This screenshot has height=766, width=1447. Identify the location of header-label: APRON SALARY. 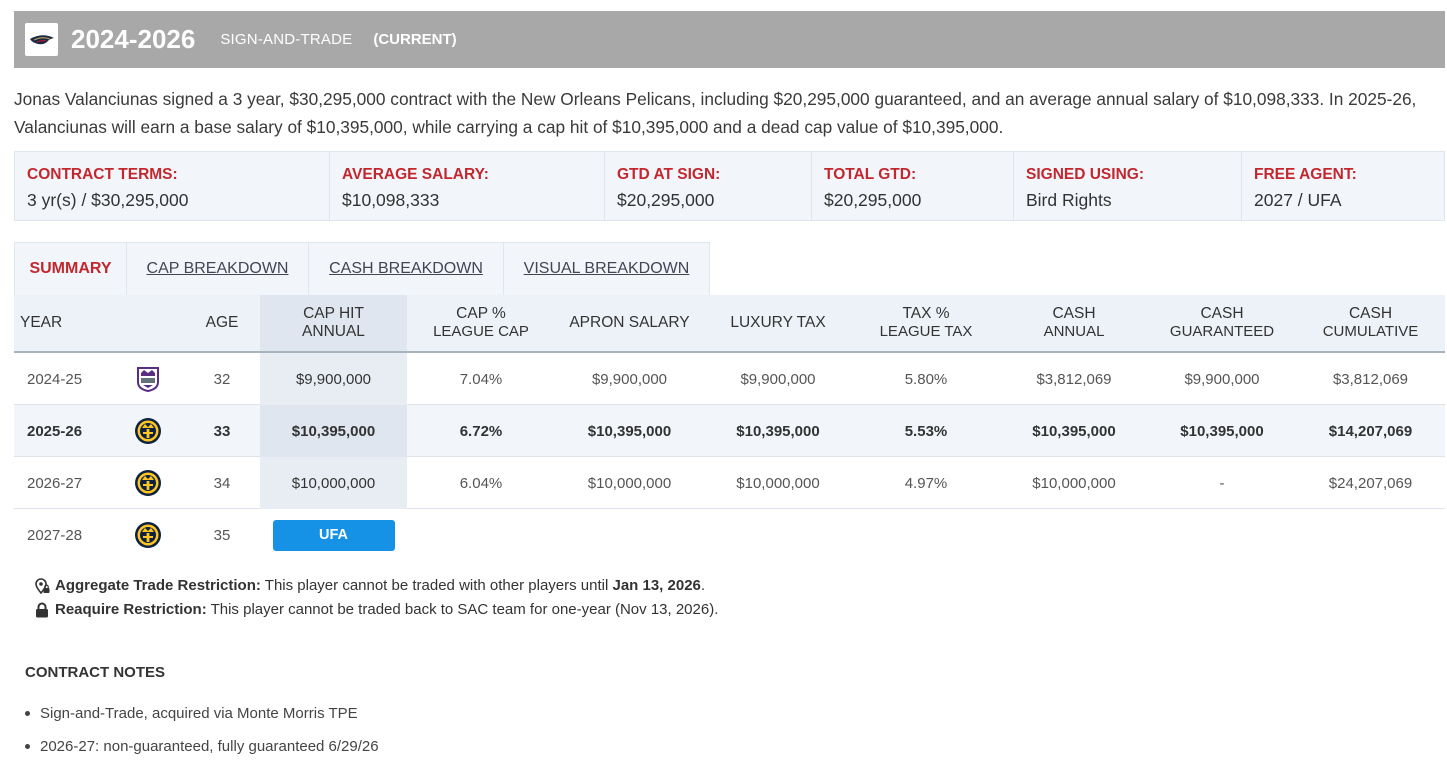
(629, 322).